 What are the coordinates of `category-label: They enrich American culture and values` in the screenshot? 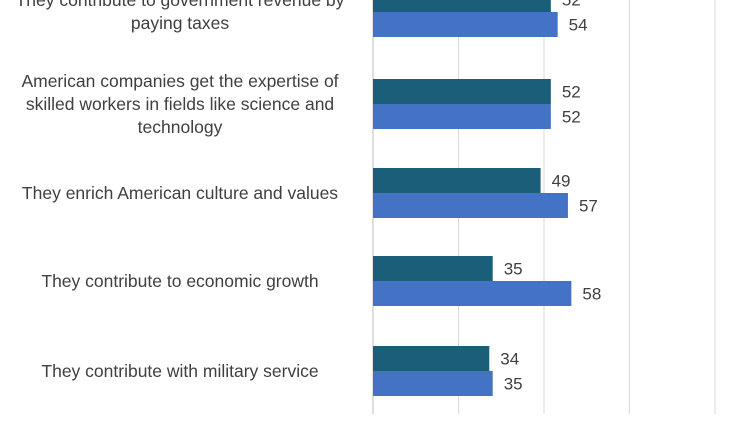 It's located at (180, 192).